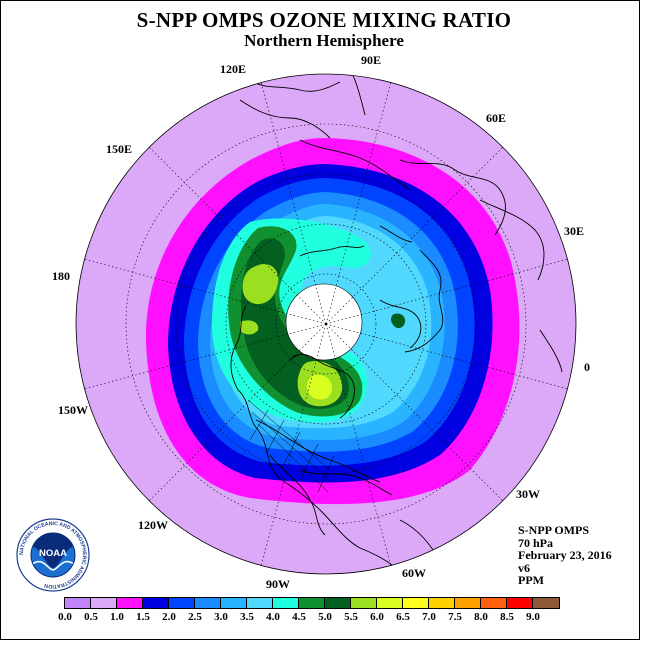 Image resolution: width=648 pixels, height=648 pixels. What do you see at coordinates (61, 276) in the screenshot?
I see `longitude-label-180: 180` at bounding box center [61, 276].